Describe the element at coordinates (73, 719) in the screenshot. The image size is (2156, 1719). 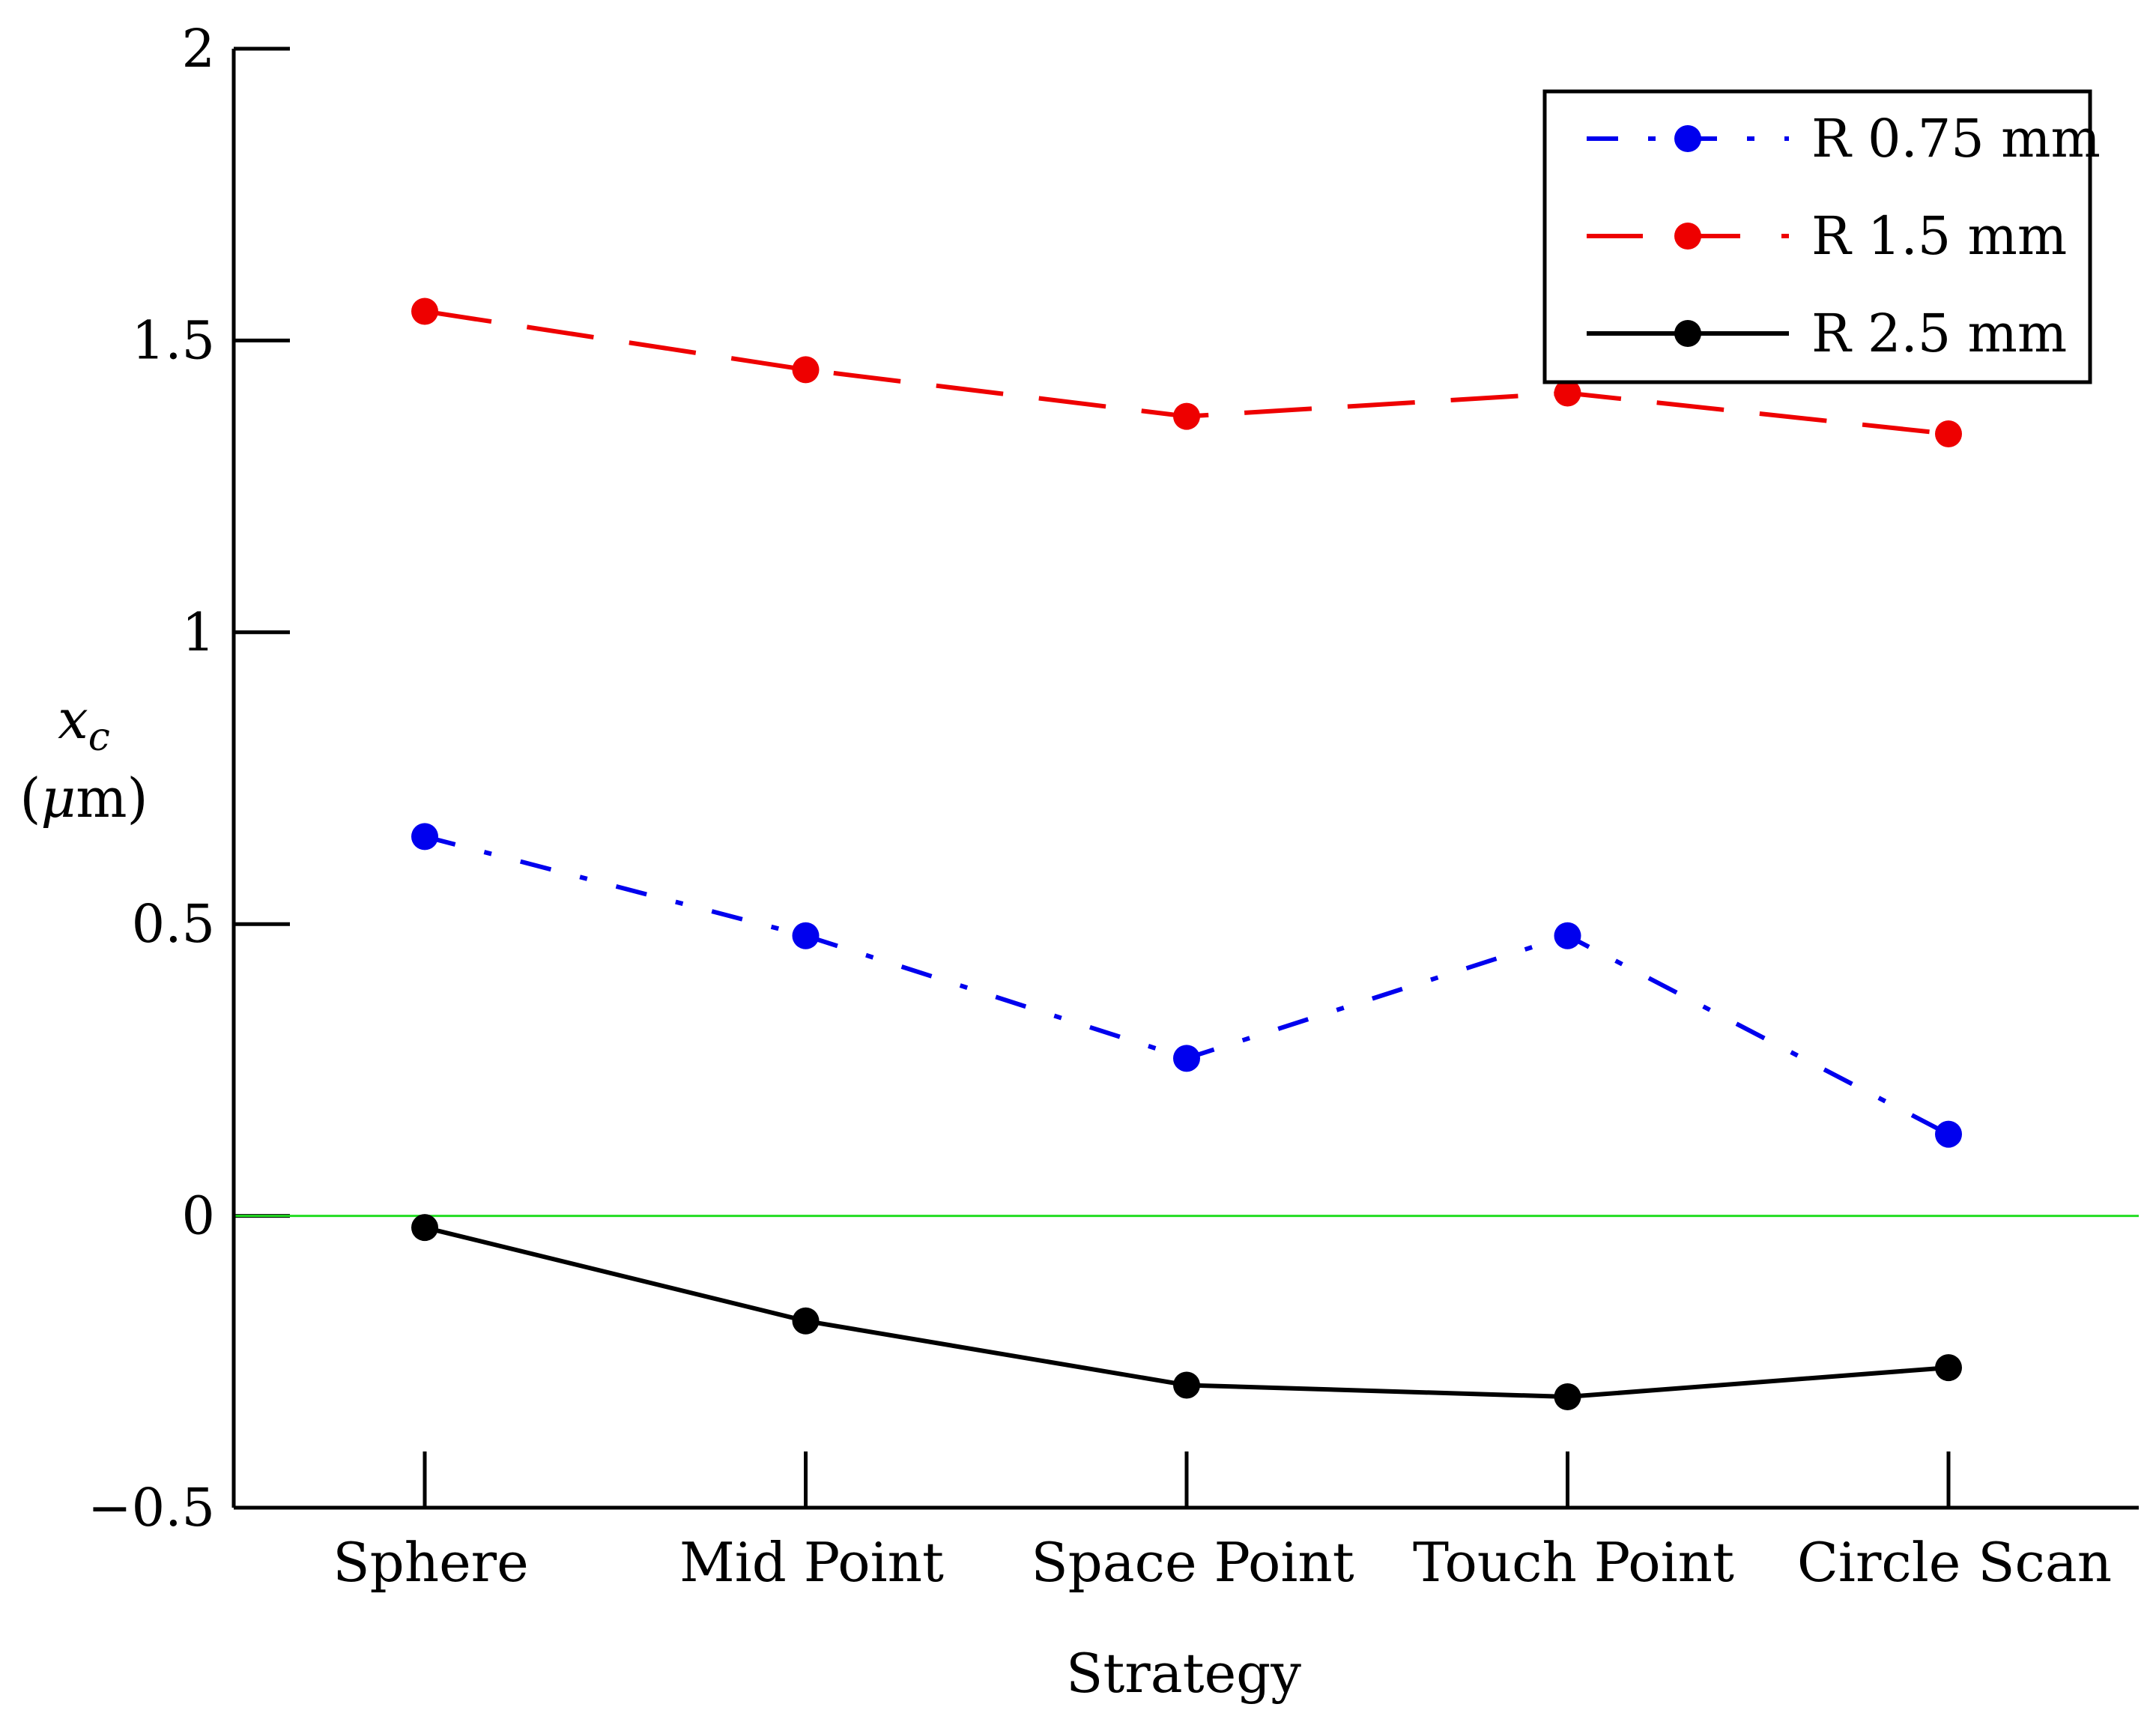
I see `y-axis-symbol: x` at that location.